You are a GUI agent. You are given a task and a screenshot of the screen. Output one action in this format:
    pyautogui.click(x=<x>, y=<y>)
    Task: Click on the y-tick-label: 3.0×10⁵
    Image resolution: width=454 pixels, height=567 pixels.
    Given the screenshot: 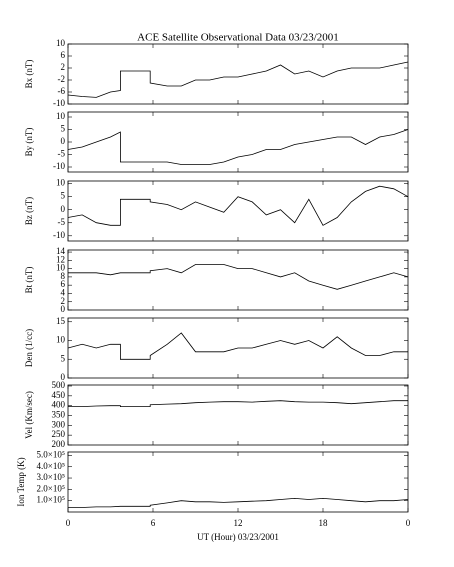 What is the action you would take?
    pyautogui.click(x=51, y=477)
    